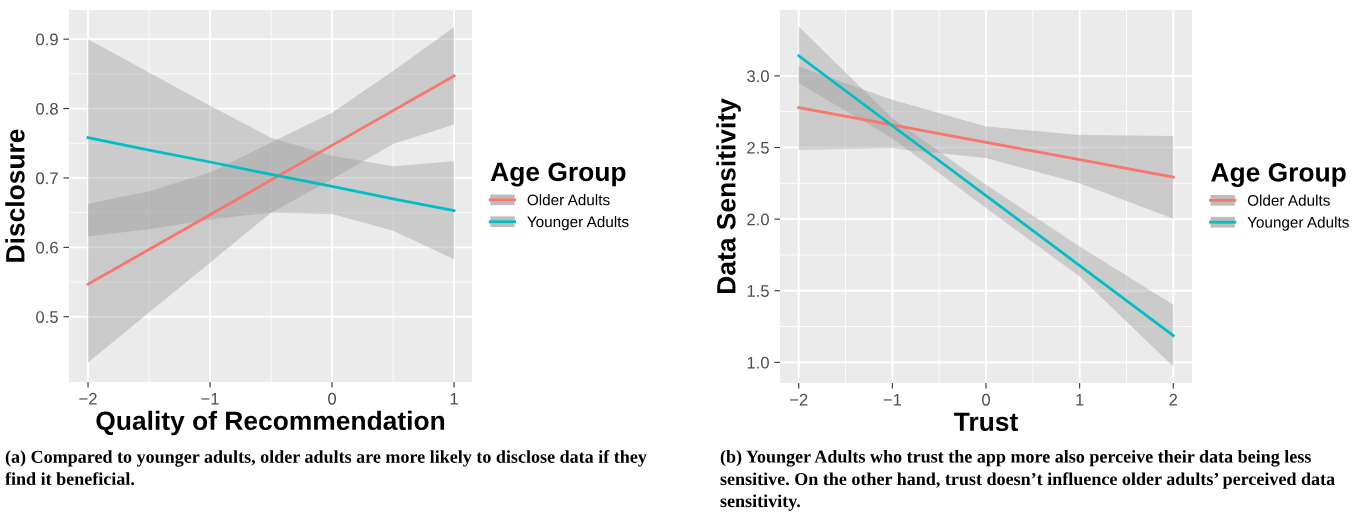 This screenshot has height=527, width=1361. What do you see at coordinates (47, 247) in the screenshot?
I see `y-tick-label: 0.6` at bounding box center [47, 247].